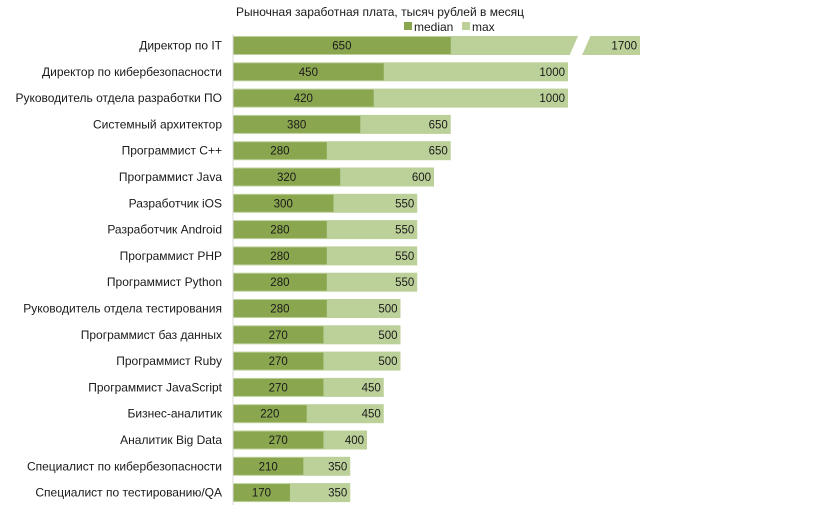  I want to click on value-label-median: 650, so click(341, 47).